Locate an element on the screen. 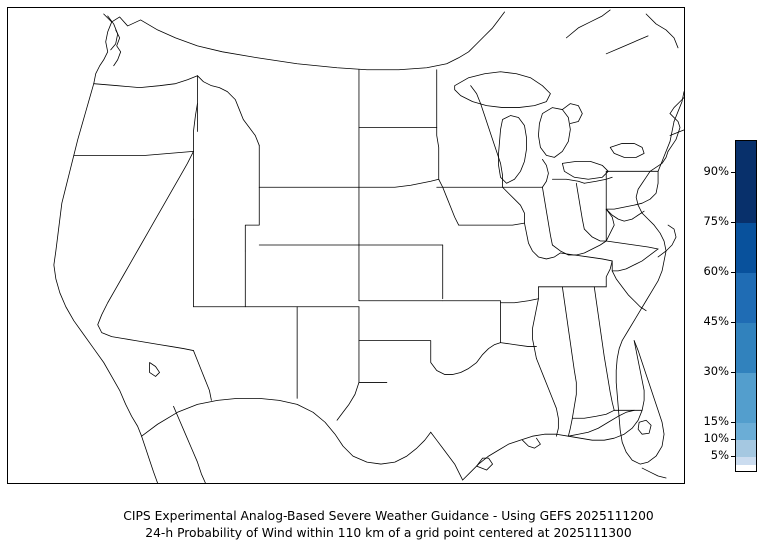 Image resolution: width=777 pixels, height=551 pixels. long-island is located at coordinates (676, 132).